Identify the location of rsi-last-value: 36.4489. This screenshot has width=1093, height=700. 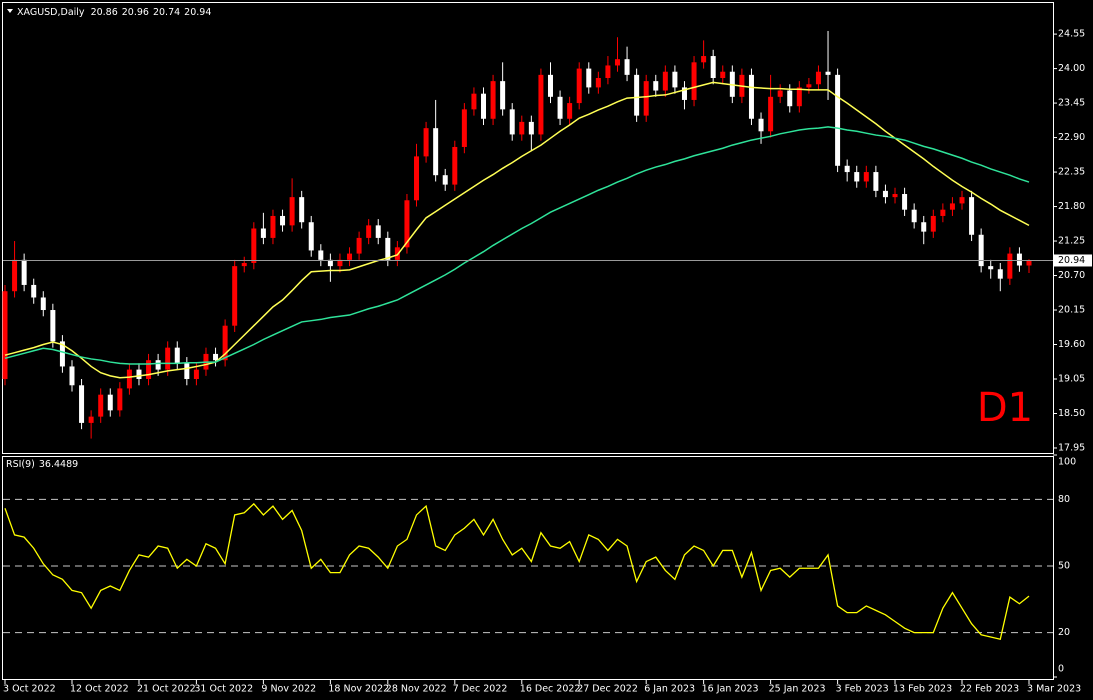
(58, 464).